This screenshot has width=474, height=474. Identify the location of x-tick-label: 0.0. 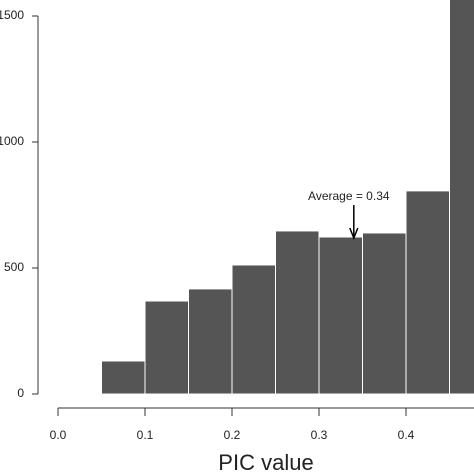
(58, 435).